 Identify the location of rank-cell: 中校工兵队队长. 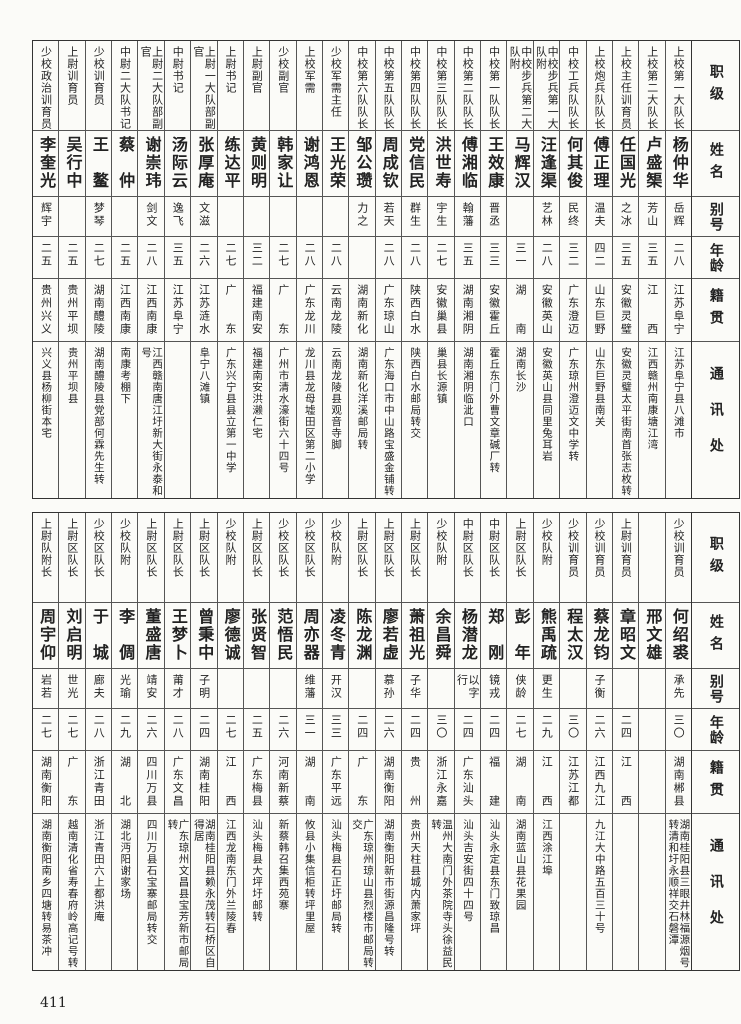
(573, 86).